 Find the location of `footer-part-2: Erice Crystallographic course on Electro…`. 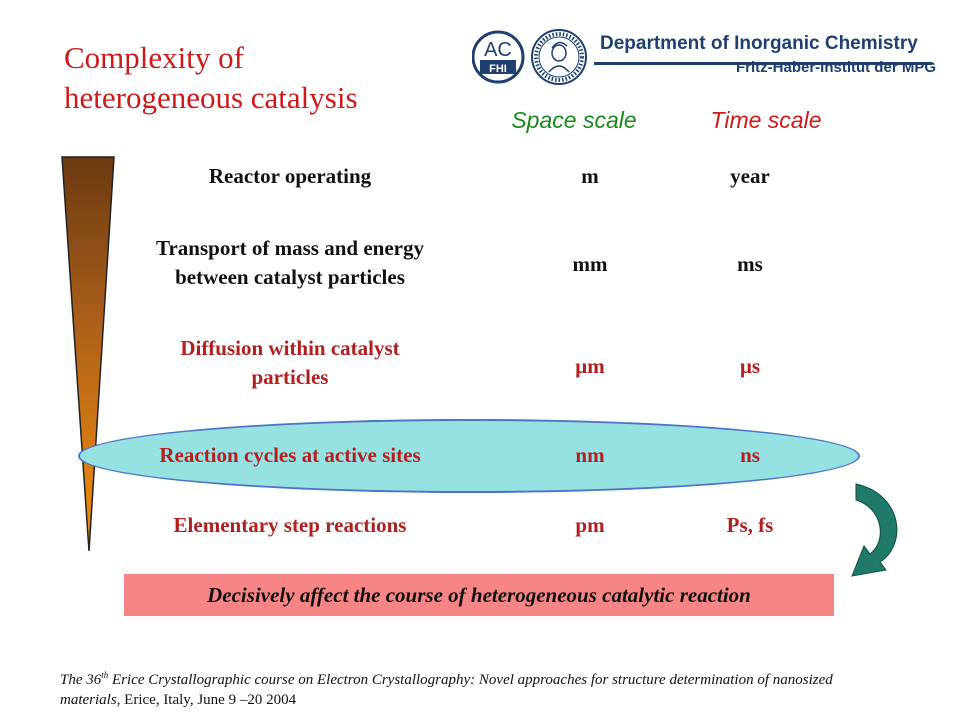

footer-part-2: Erice Crystallographic course on Electro… is located at coordinates (446, 690).